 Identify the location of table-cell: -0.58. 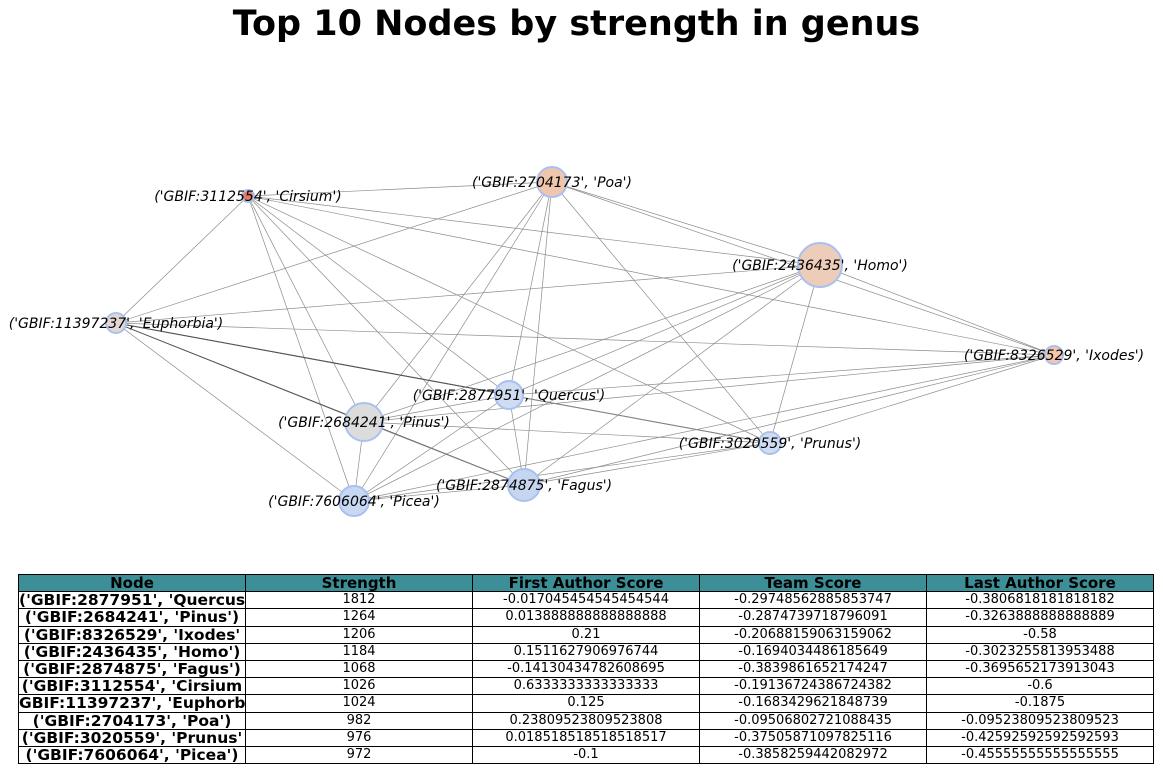
(1040, 634).